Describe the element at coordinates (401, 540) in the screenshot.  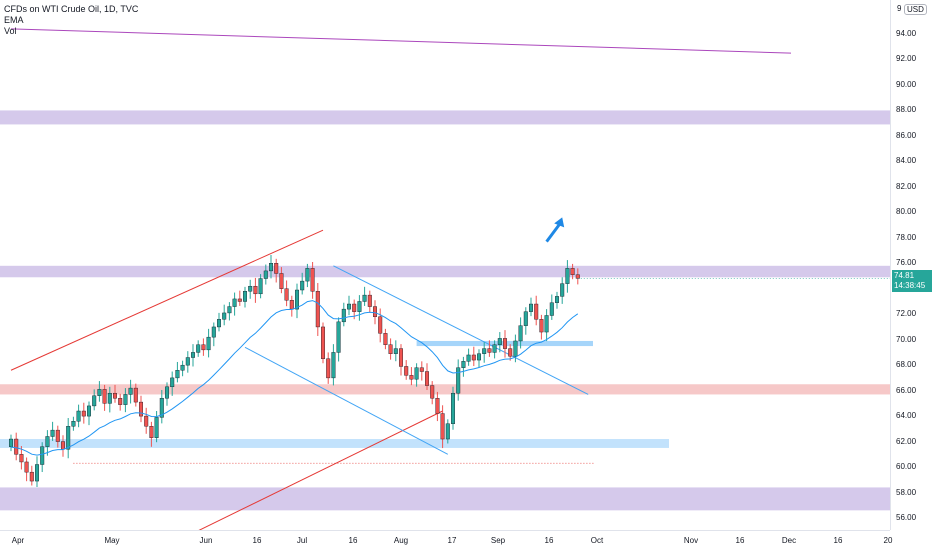
I see `time-tick-label: Aug` at that location.